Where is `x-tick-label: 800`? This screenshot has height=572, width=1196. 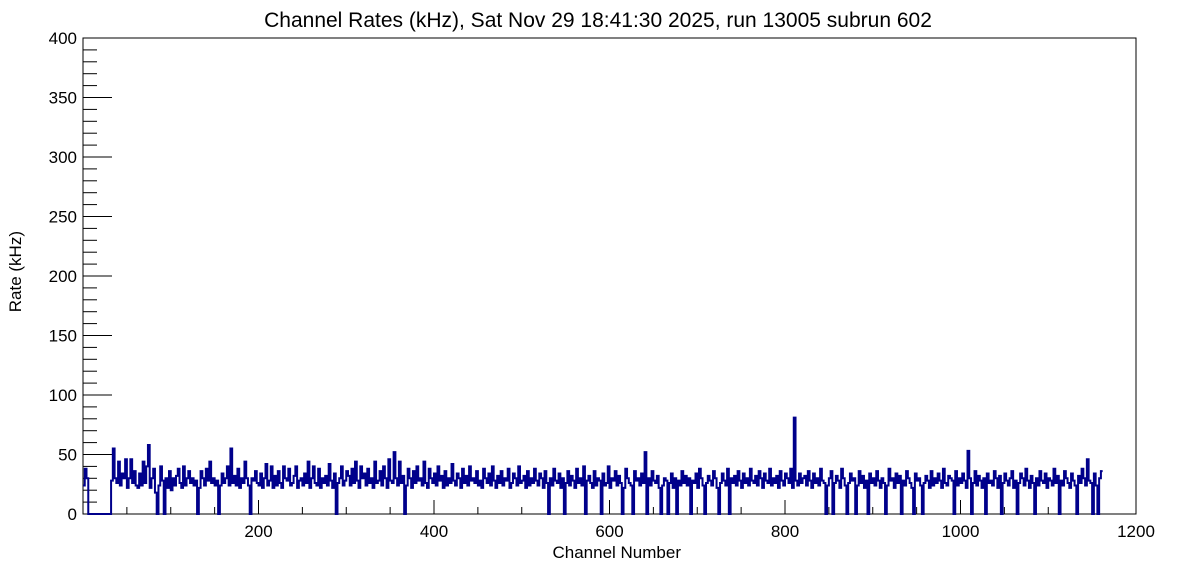
x-tick-label: 800 is located at coordinates (785, 531).